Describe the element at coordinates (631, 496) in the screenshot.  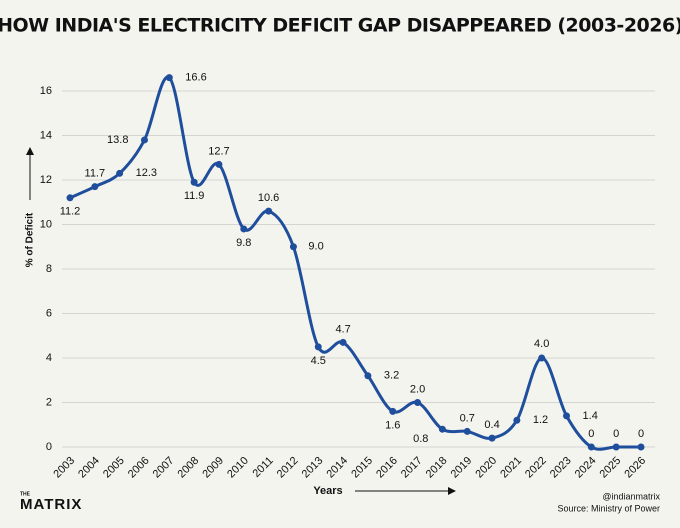
I see `handle: @indianmatrix` at that location.